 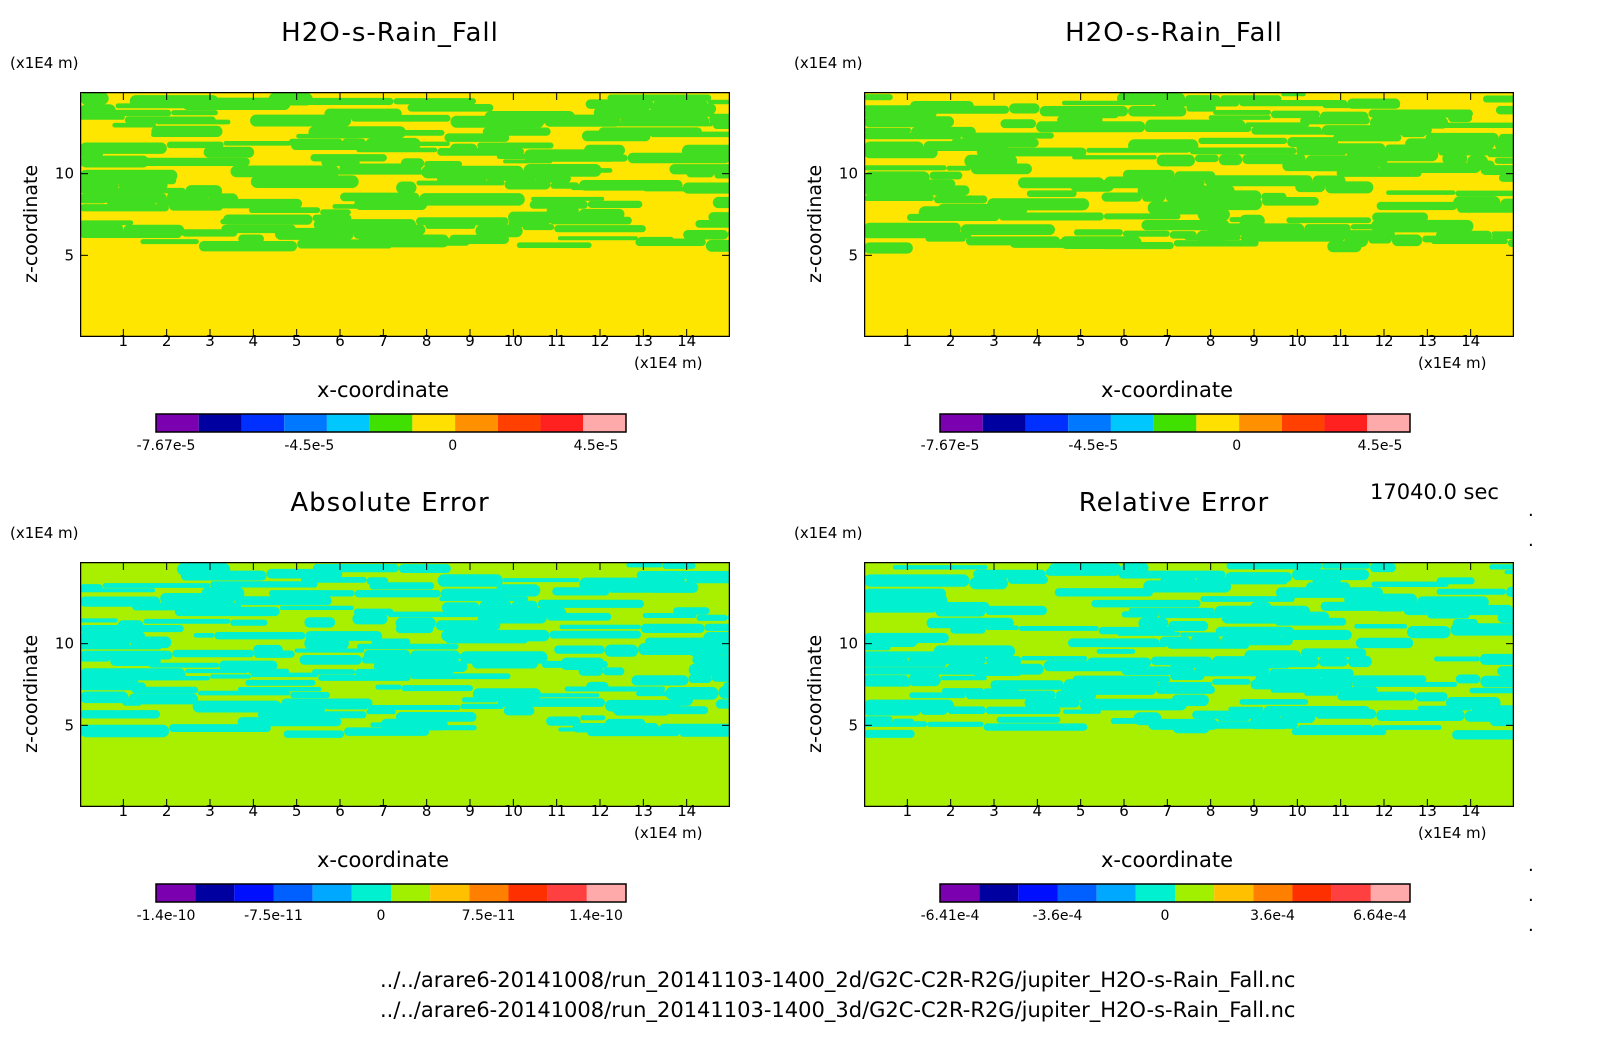 I want to click on contour-bands, so click(x=1189, y=173).